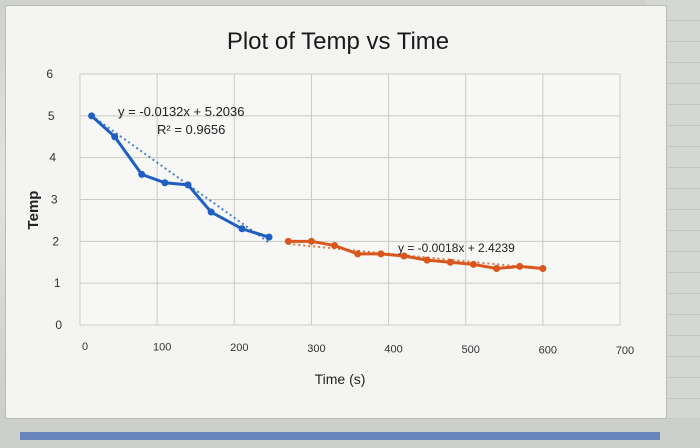 The width and height of the screenshot is (700, 448). I want to click on x-tick-label: 100, so click(162, 348).